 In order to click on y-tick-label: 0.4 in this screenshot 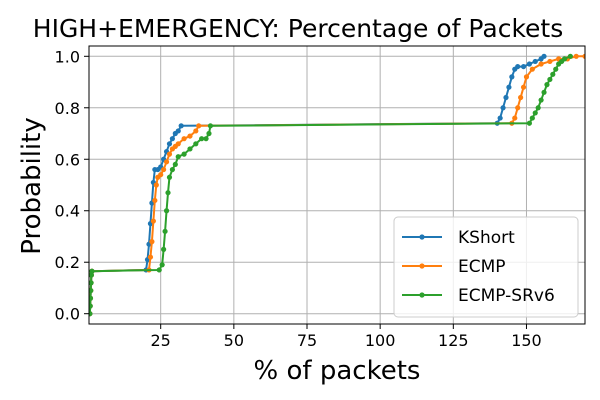, I will do `click(67, 211)`.